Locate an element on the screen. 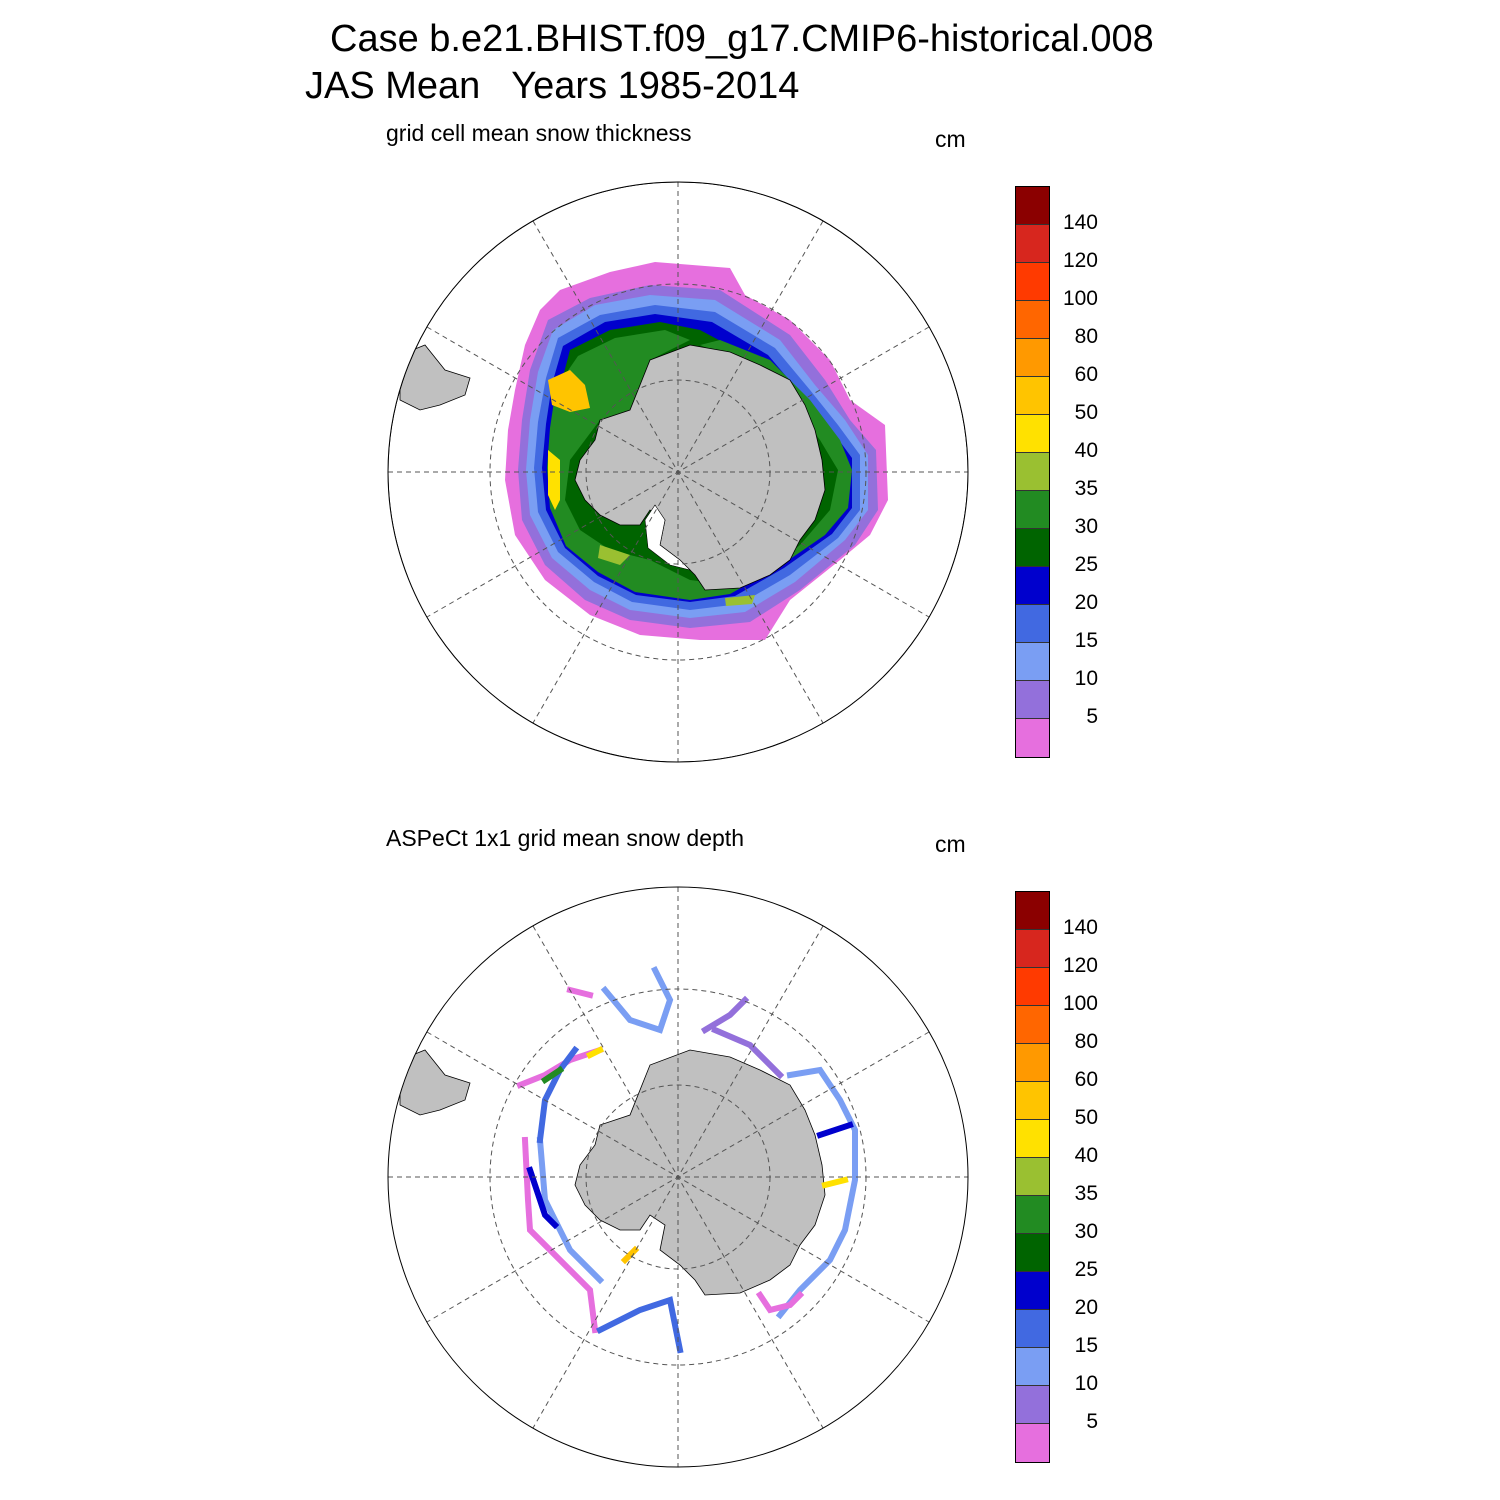 The width and height of the screenshot is (1500, 1500). panel-2-title: ASPeCt 1x1 grid mean snow depth is located at coordinates (565, 838).